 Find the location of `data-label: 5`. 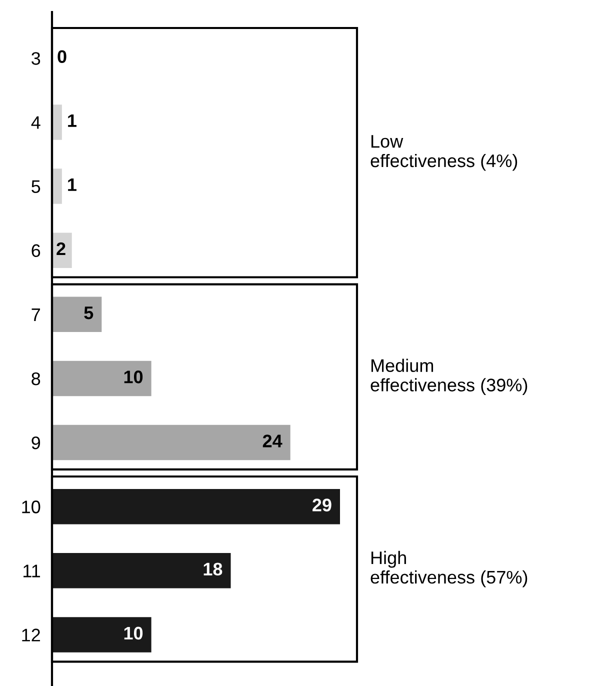

data-label: 5 is located at coordinates (89, 313).